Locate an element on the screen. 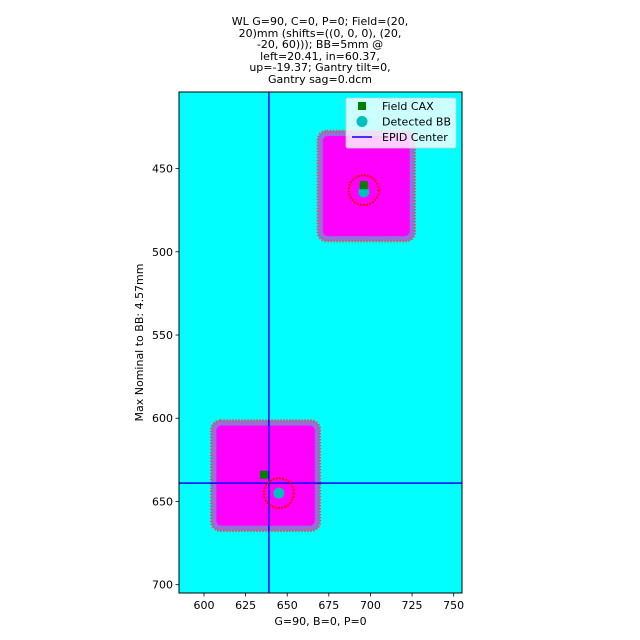 The height and width of the screenshot is (640, 640). x-tick-label: 600 is located at coordinates (203, 605).